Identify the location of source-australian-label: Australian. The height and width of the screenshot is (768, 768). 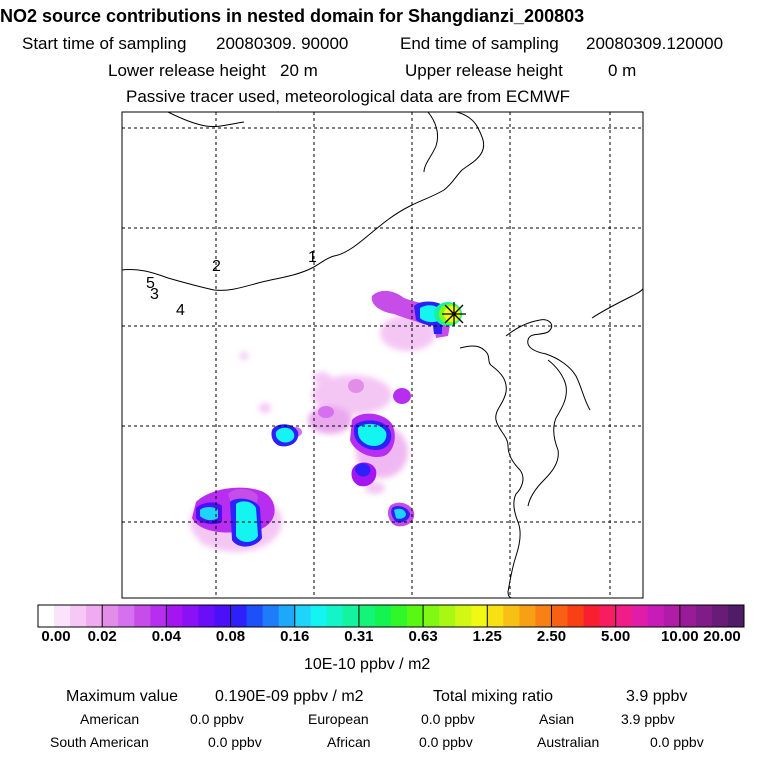
(568, 742).